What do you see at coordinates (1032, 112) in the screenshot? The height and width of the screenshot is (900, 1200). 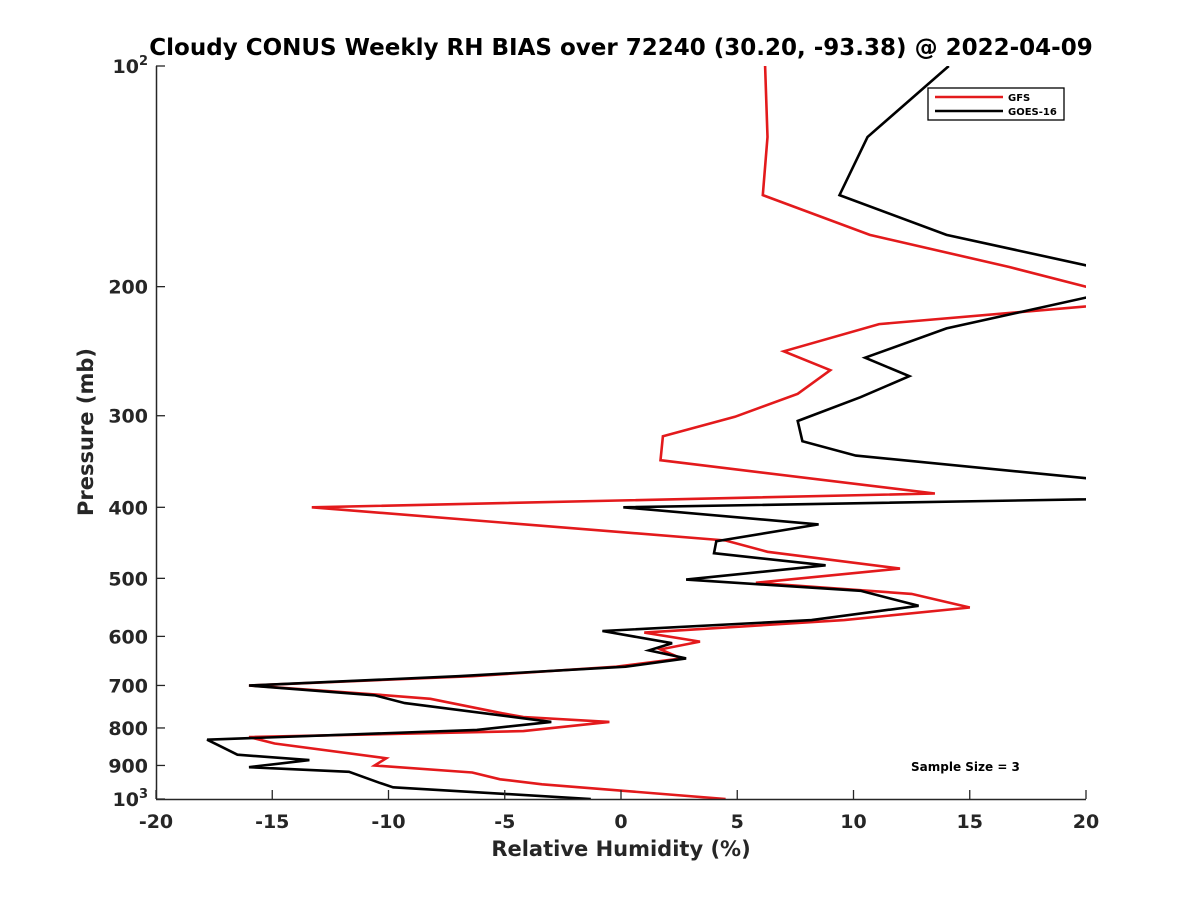 I see `legend-label-goes16: GOES-16` at bounding box center [1032, 112].